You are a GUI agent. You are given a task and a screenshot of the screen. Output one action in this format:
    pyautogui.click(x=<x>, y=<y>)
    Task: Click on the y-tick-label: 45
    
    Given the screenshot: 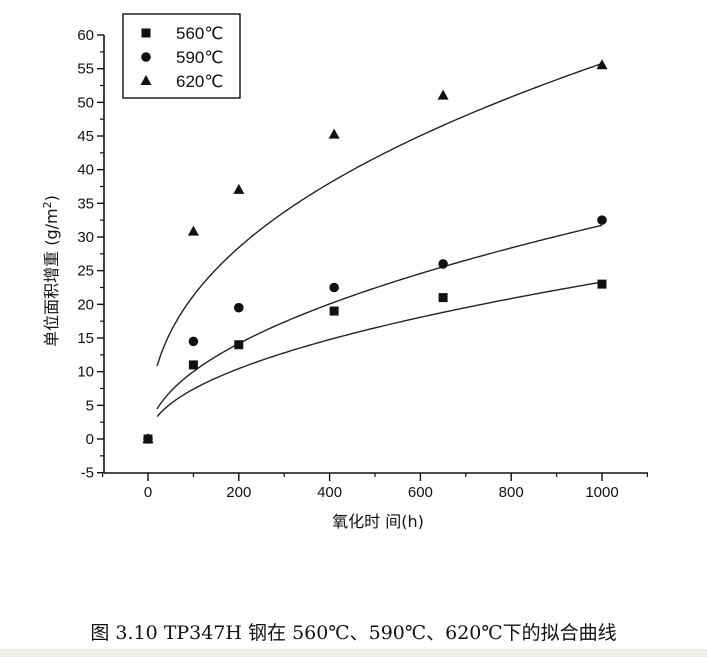 What is the action you would take?
    pyautogui.click(x=85, y=136)
    